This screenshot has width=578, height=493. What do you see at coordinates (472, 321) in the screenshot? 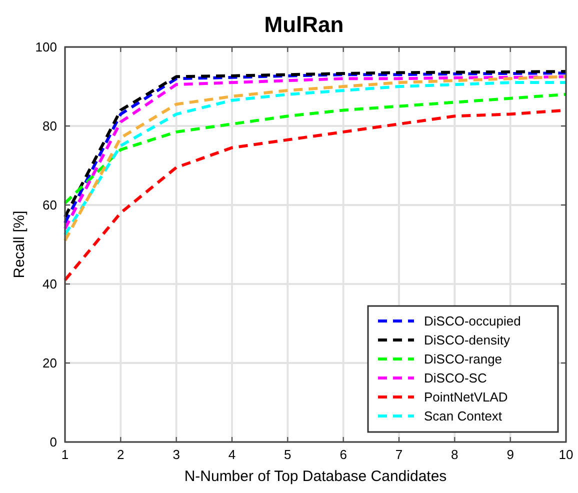
I see `legend-label: DiSCO-occupied` at bounding box center [472, 321].